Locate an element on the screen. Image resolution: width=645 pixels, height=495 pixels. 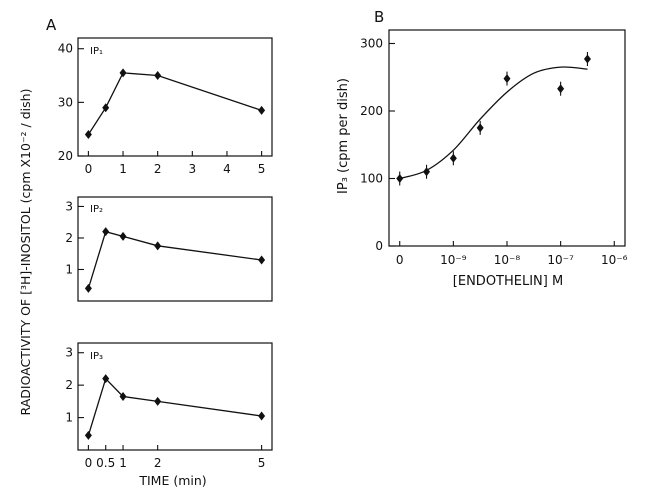
panel-a1: IP₁ 20 30 40 0 1 2 3 4 5 is located at coordinates (165, 106).